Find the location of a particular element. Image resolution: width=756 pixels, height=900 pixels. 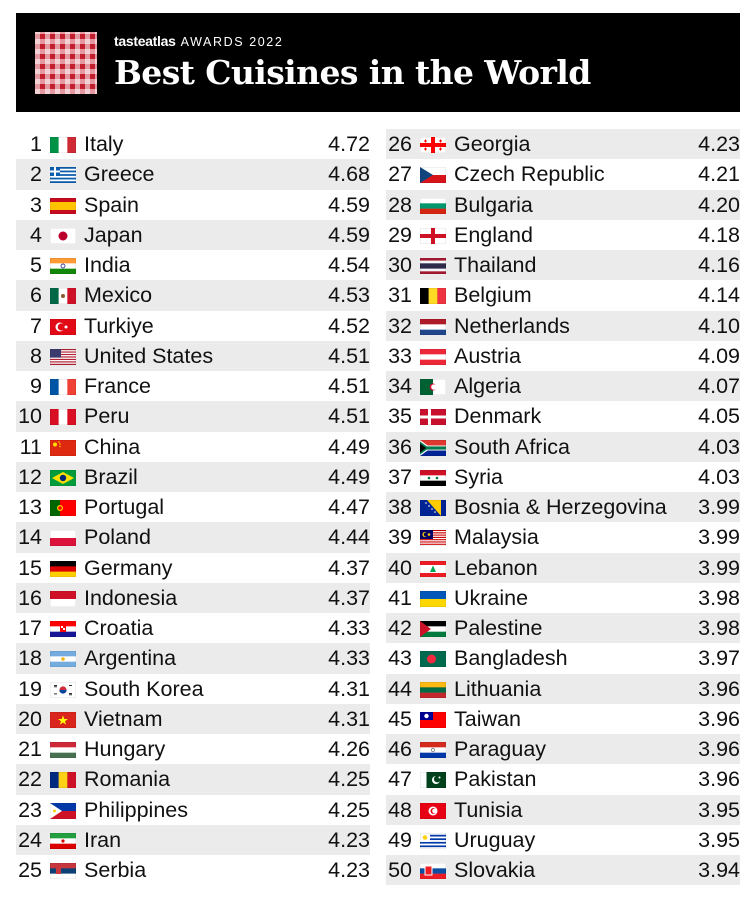

country-name: United States is located at coordinates (149, 355).